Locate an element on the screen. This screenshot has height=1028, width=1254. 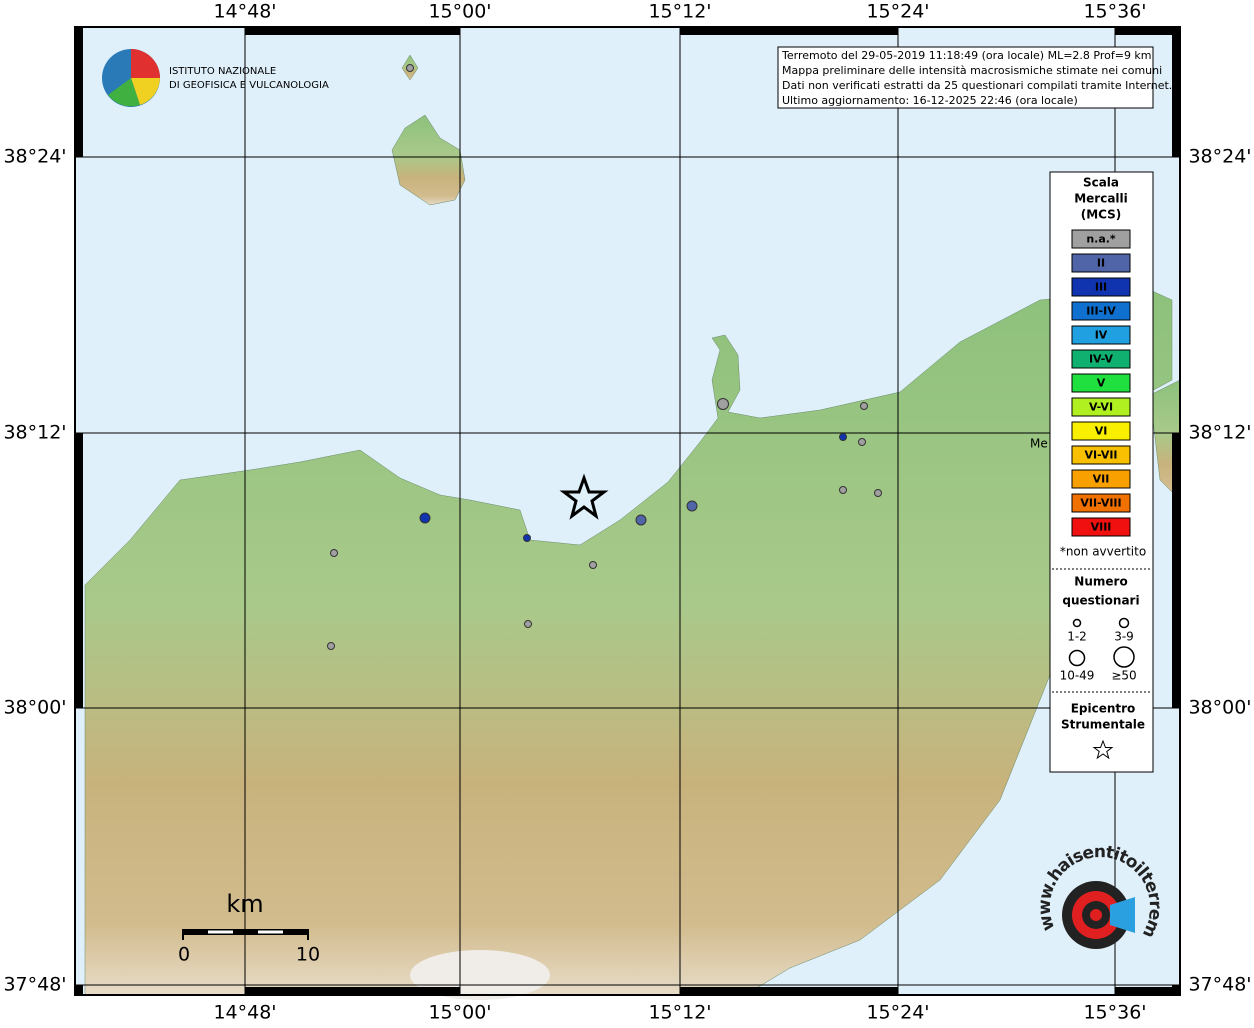
count-label: 10-49 is located at coordinates (1077, 676).